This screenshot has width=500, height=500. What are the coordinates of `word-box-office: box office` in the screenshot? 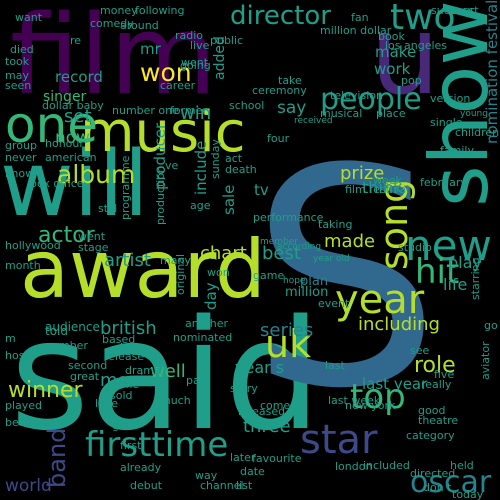 It's located at (57, 183).